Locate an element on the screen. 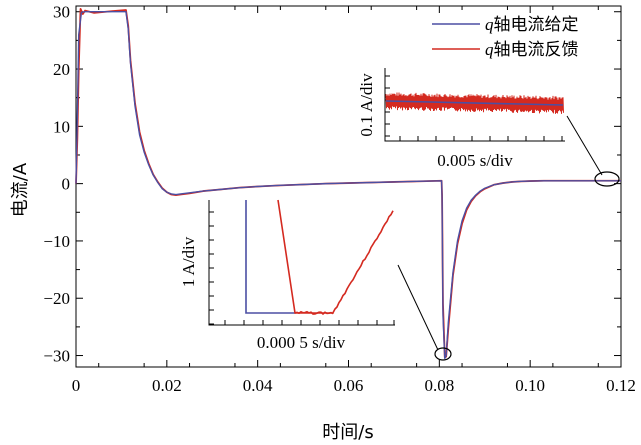 The image size is (641, 445). inset-peak-zoom-ellipse is located at coordinates (443, 354).